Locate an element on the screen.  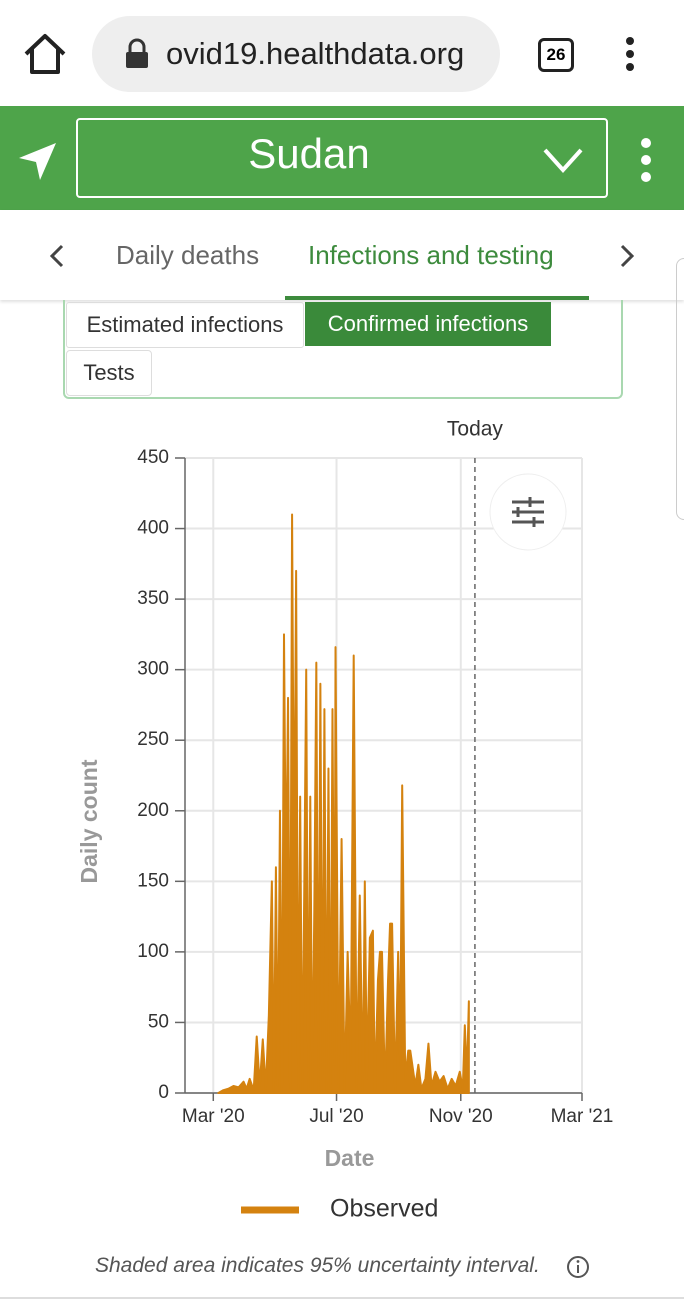
info-icon is located at coordinates (578, 1267).